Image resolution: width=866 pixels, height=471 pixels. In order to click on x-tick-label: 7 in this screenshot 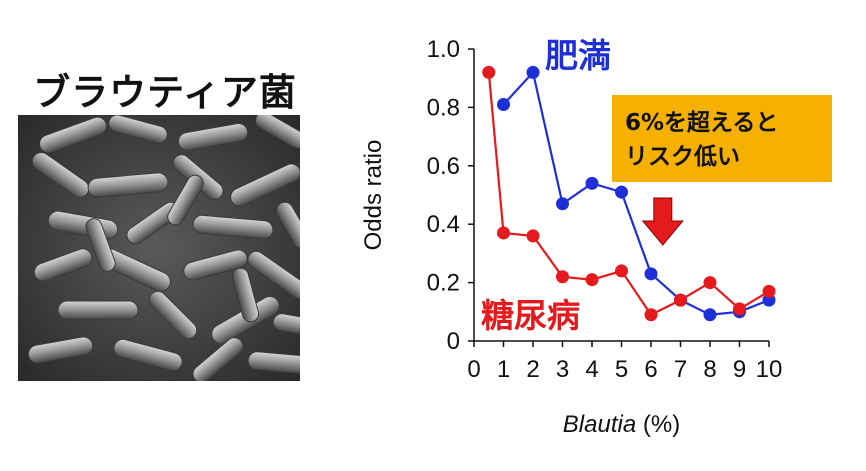, I will do `click(680, 369)`.